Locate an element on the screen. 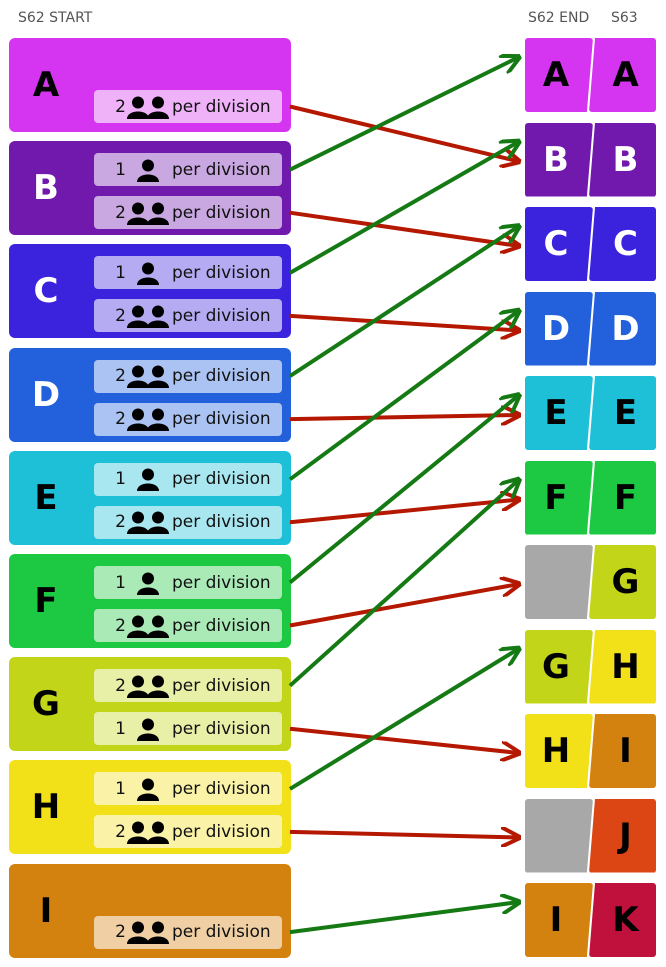 The height and width of the screenshot is (967, 666). next-team-letter: J is located at coordinates (625, 835).